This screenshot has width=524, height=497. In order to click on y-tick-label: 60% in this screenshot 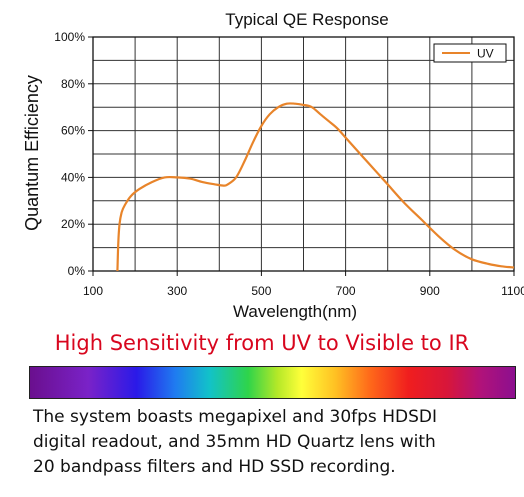, I will do `click(73, 131)`.